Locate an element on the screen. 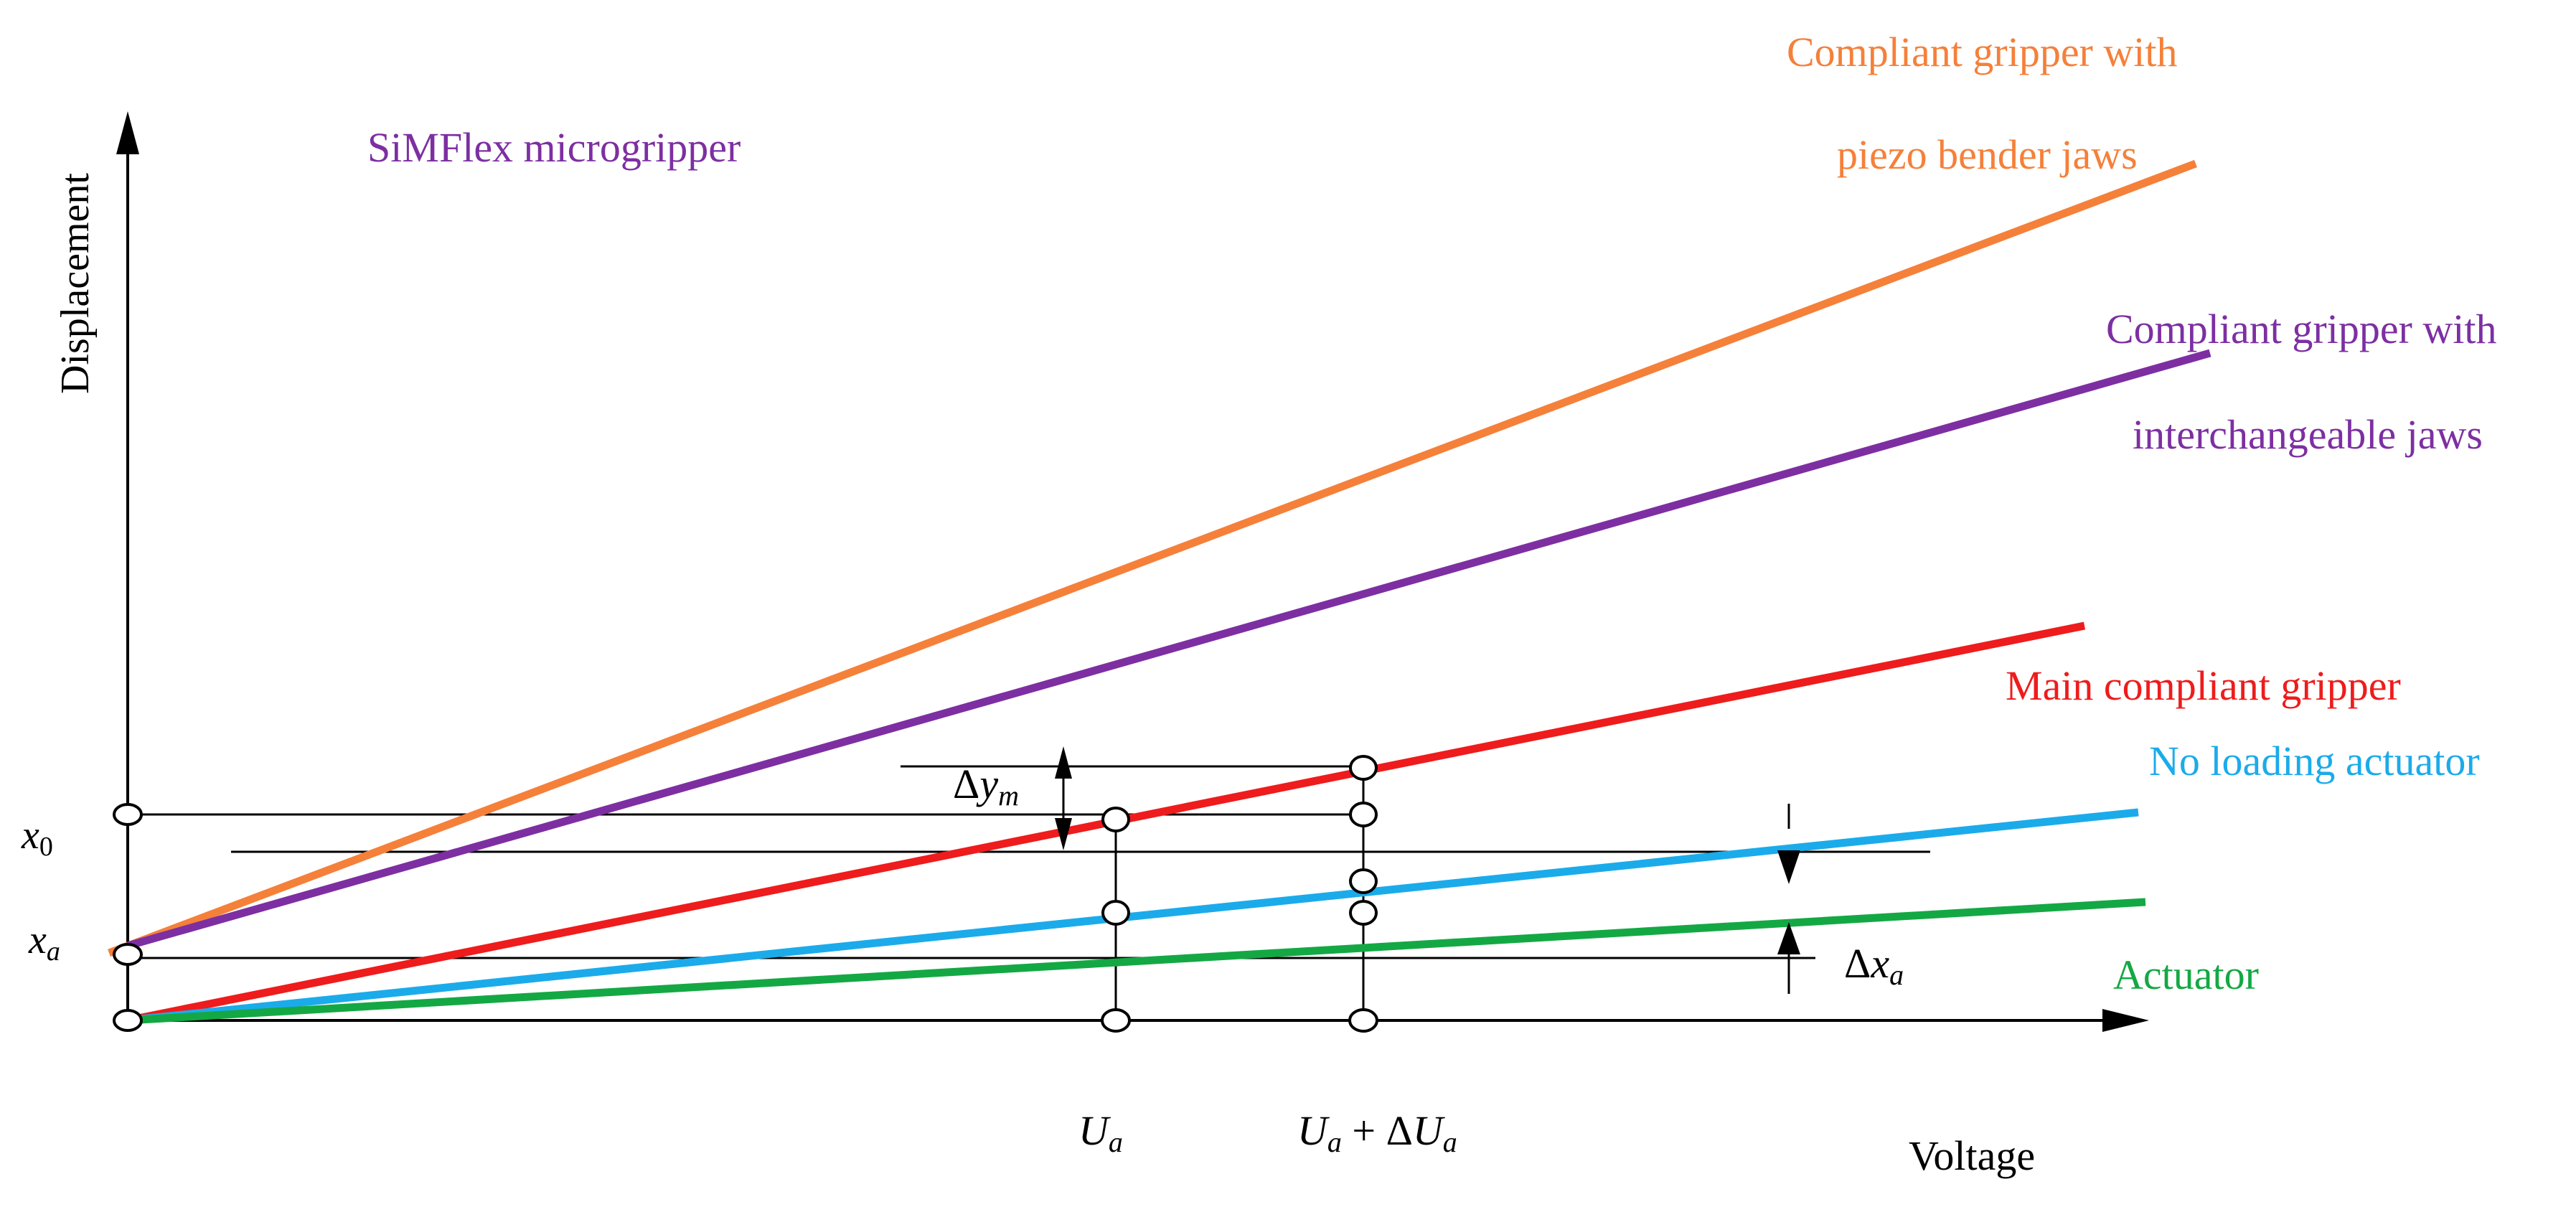 This screenshot has height=1207, width=2576. marker-ua-cyan is located at coordinates (1115, 913).